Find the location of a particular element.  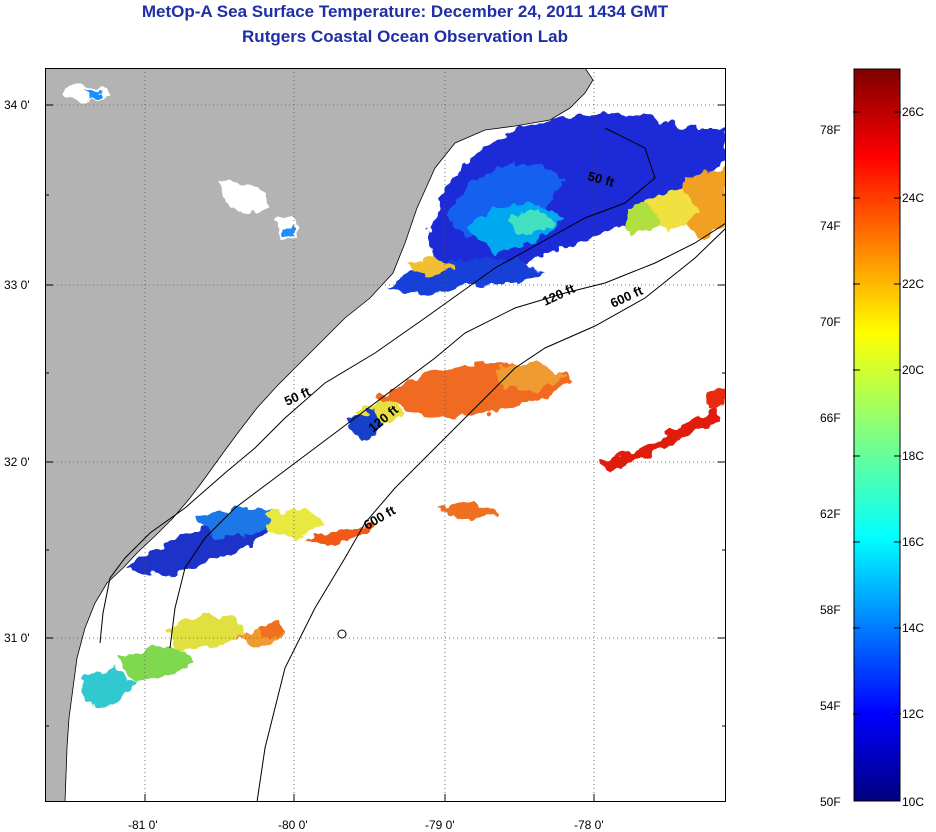

cbar-label-58f: 58F is located at coordinates (830, 610).